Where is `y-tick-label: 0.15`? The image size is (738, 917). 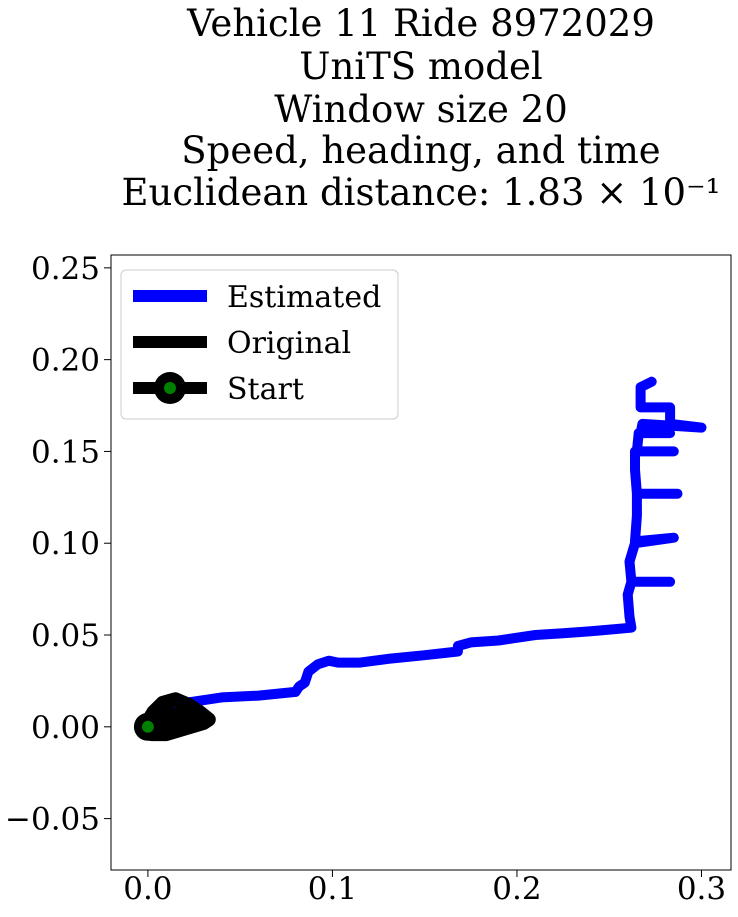
y-tick-label: 0.15 is located at coordinates (65, 452).